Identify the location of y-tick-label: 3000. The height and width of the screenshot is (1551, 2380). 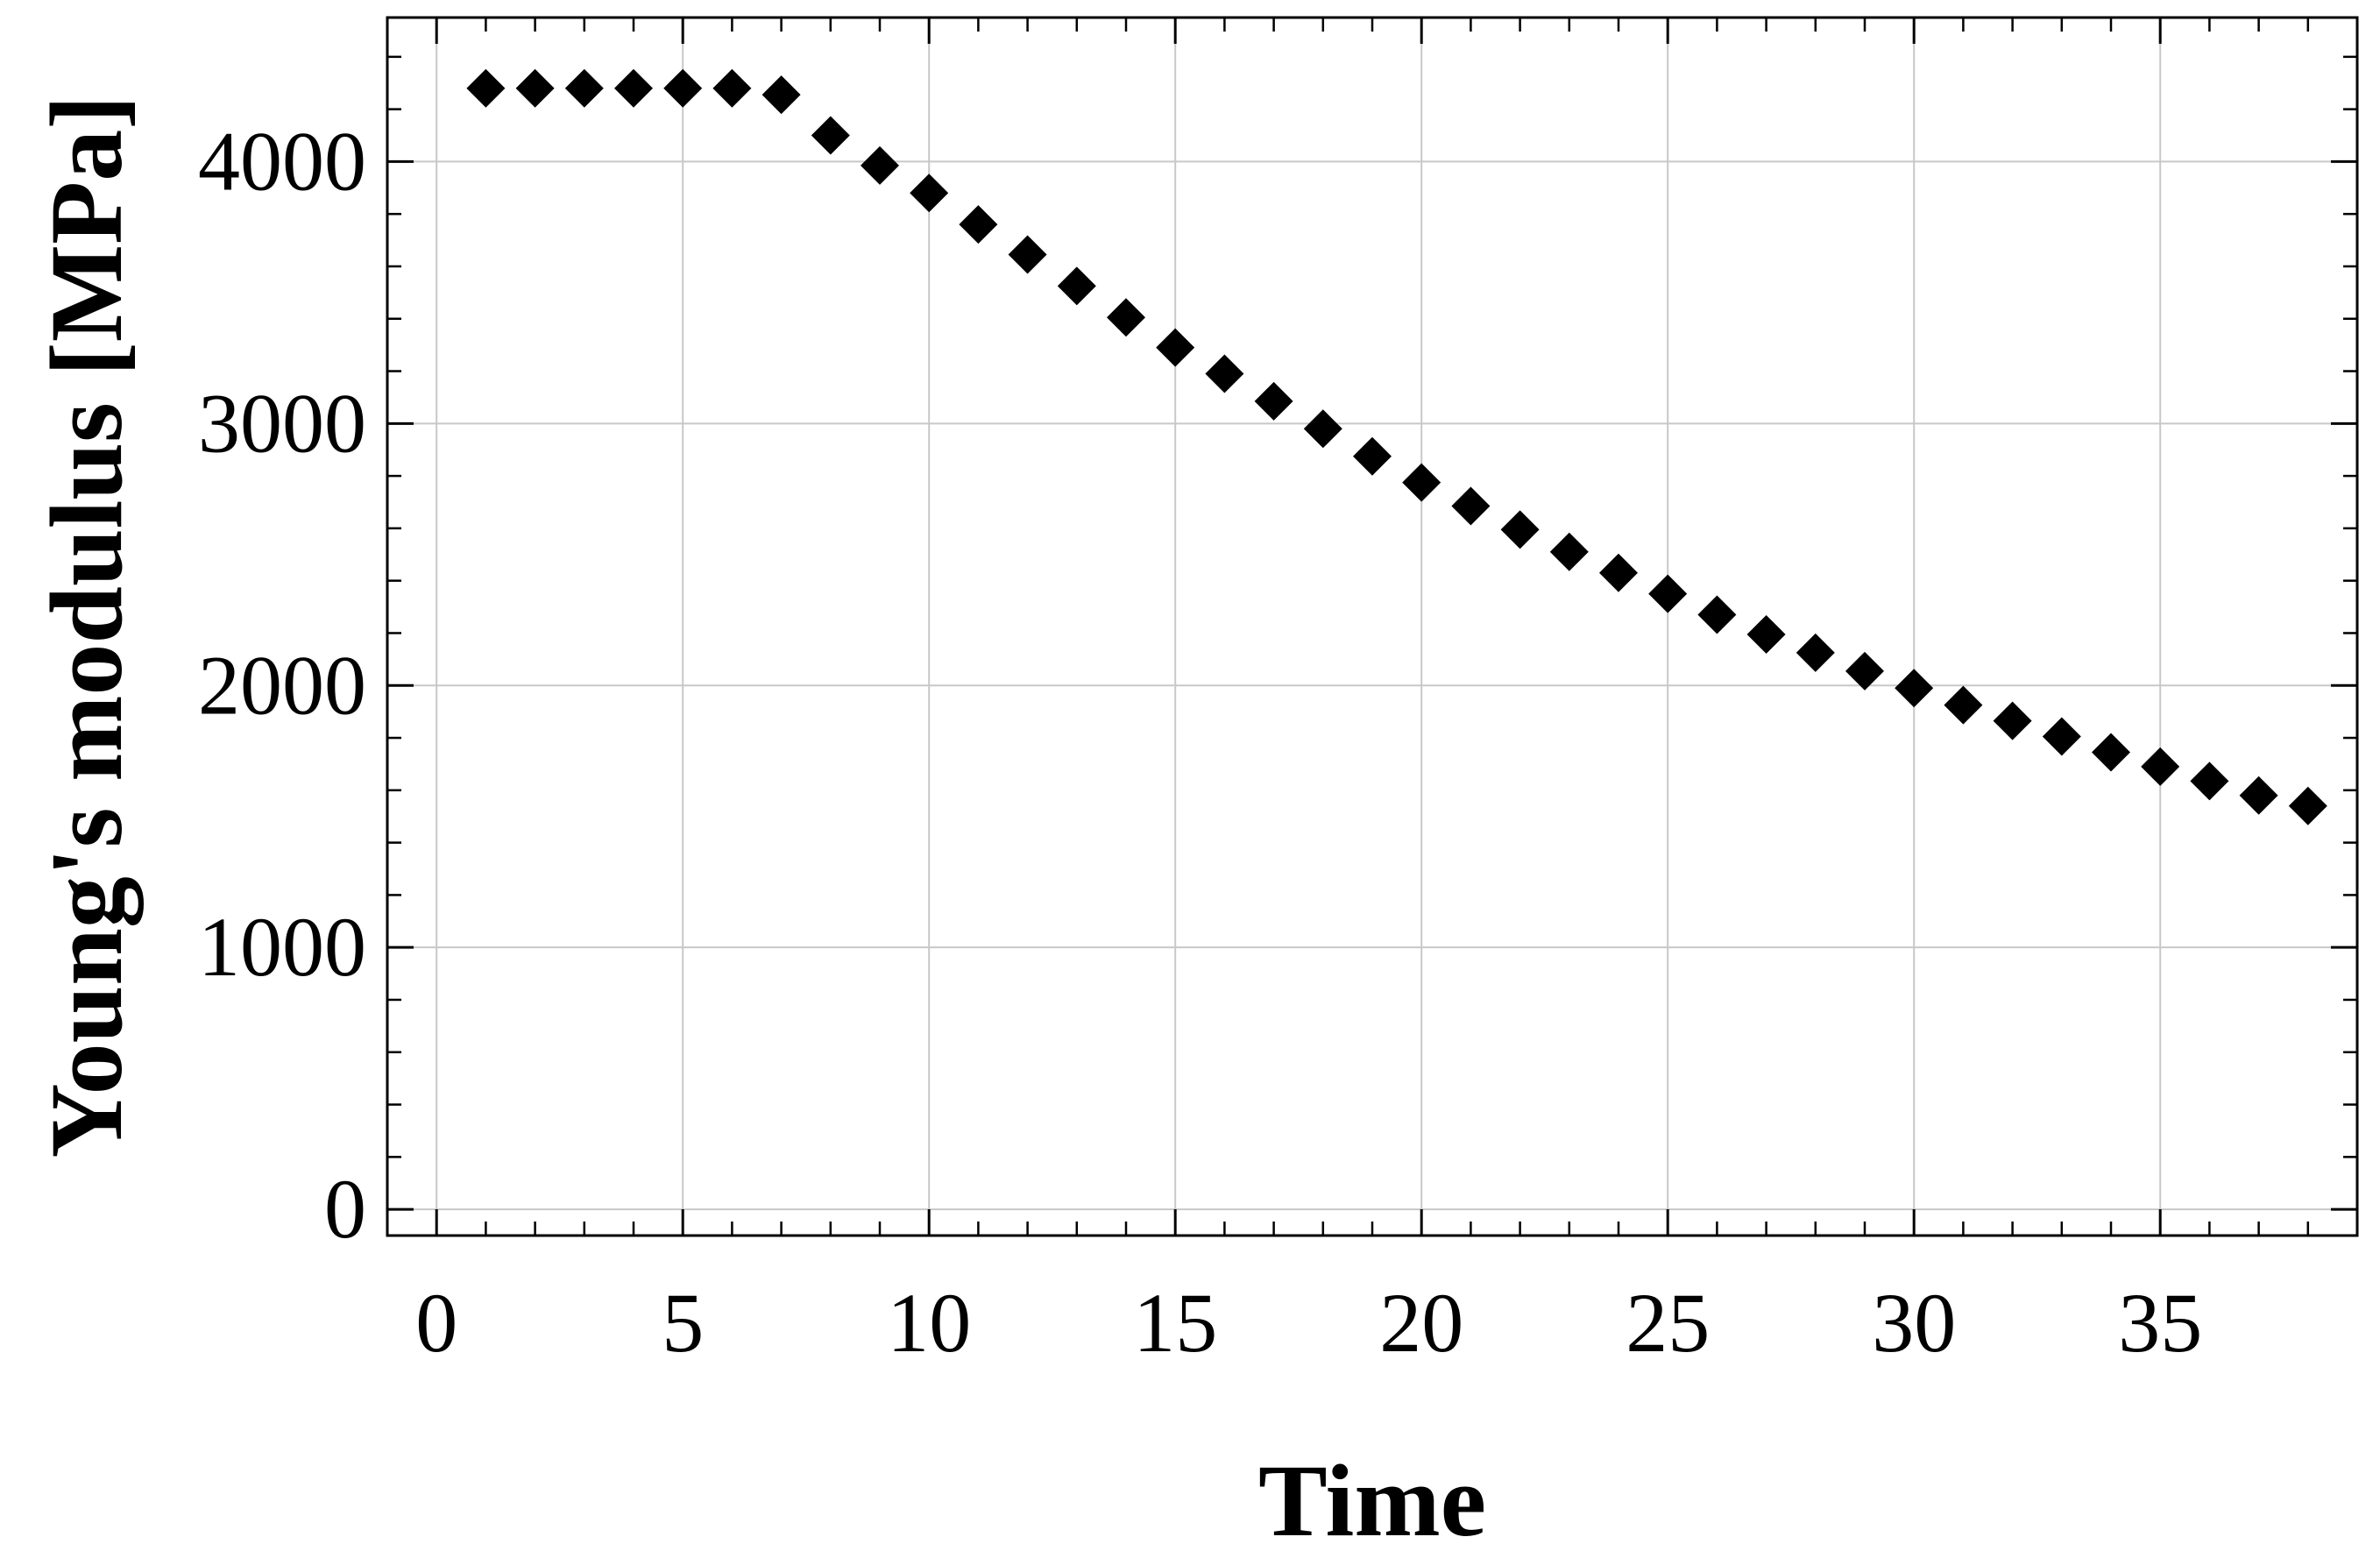
(282, 423).